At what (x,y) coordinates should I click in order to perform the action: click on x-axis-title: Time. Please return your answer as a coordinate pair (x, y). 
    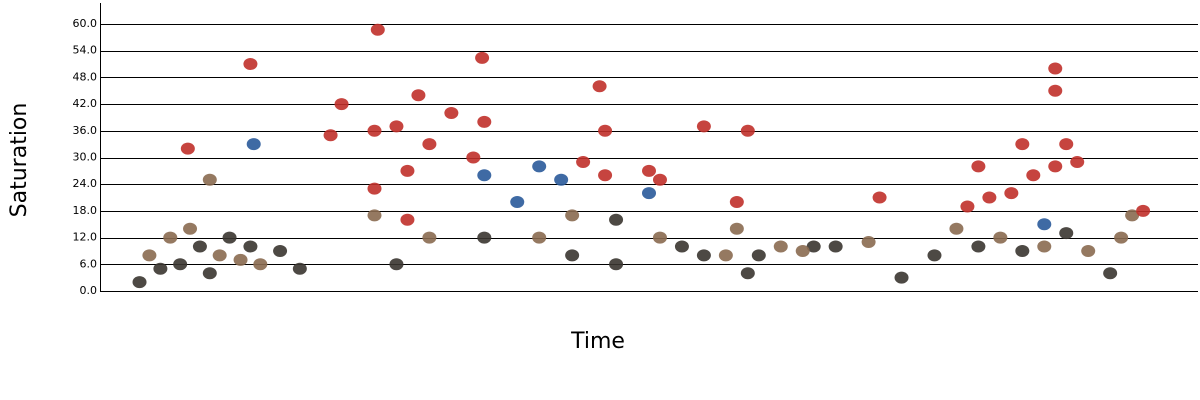
    Looking at the image, I should click on (597, 341).